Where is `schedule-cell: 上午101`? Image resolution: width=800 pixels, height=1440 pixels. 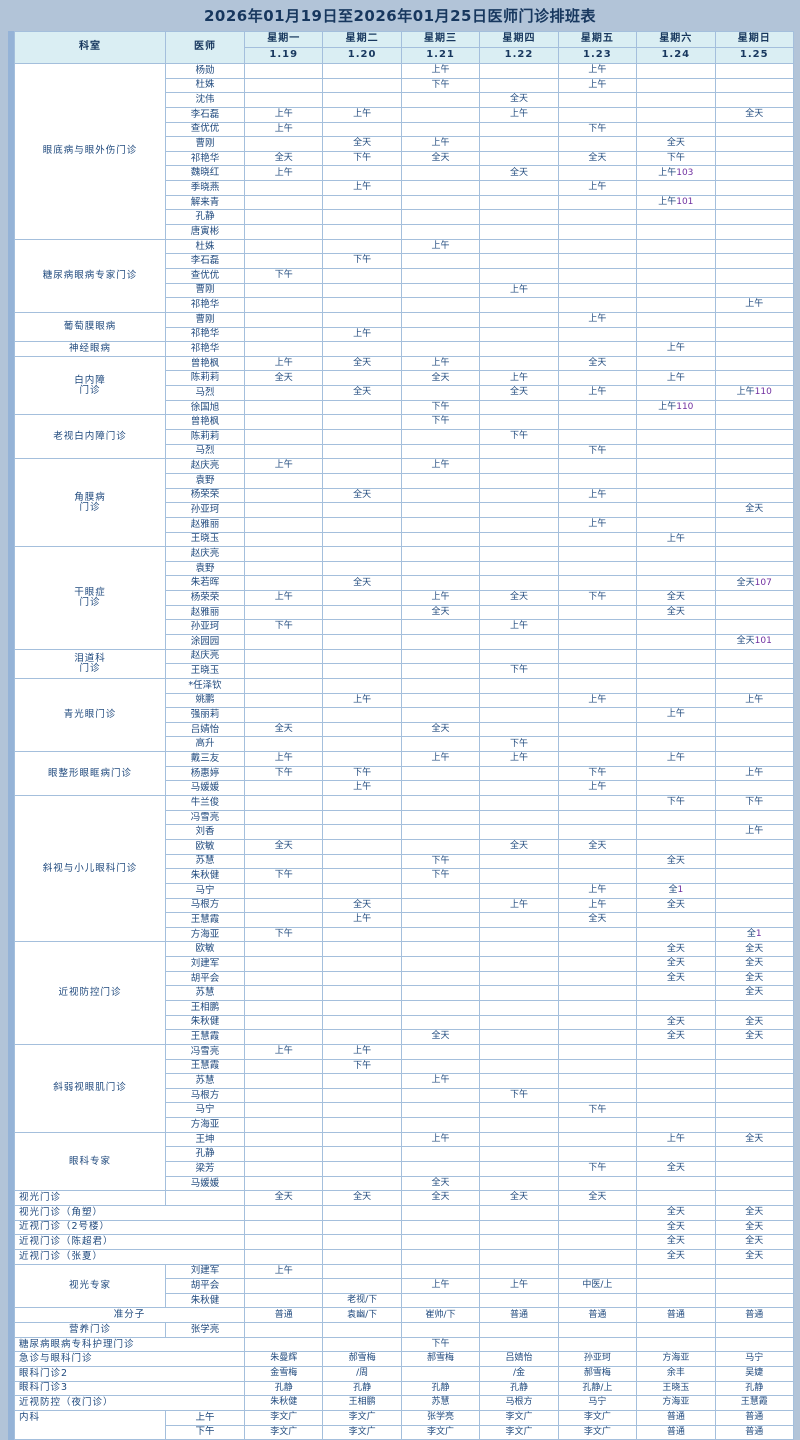 schedule-cell: 上午101 is located at coordinates (676, 202).